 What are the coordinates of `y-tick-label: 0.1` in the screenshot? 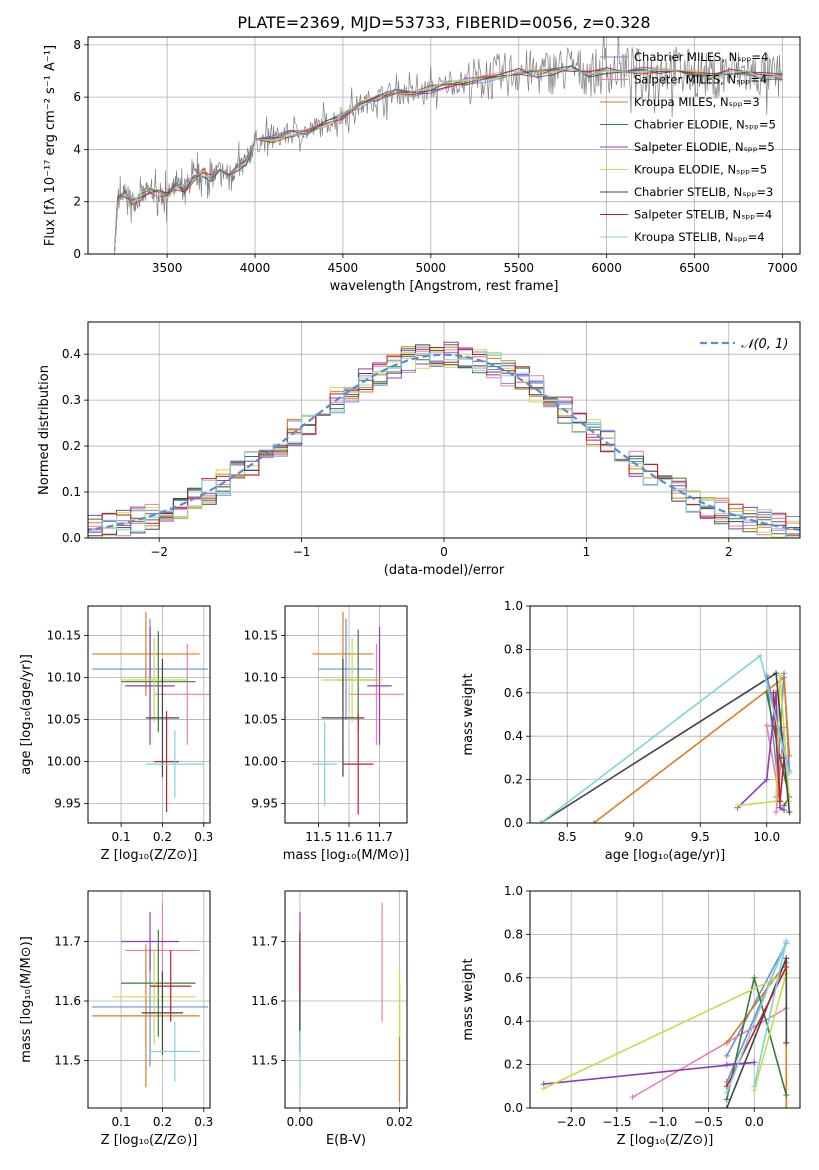 It's located at (71, 492).